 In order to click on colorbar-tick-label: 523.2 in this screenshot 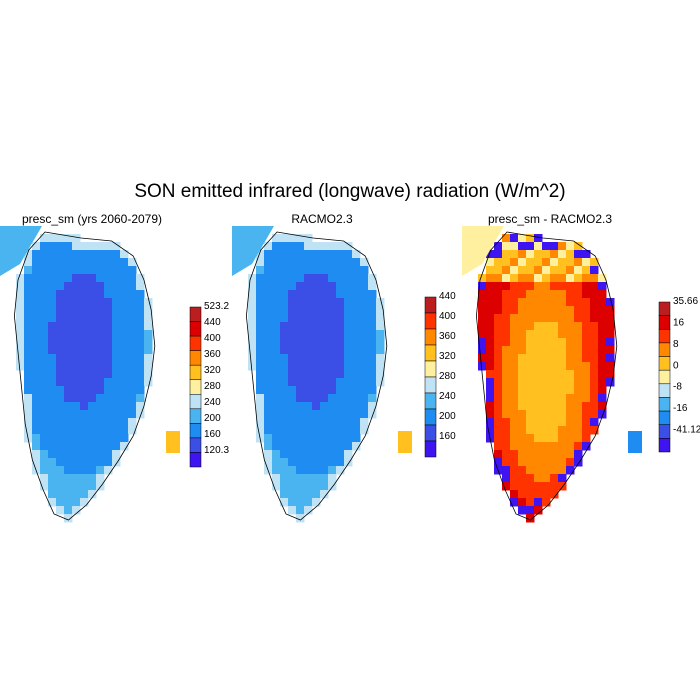, I will do `click(216, 306)`.